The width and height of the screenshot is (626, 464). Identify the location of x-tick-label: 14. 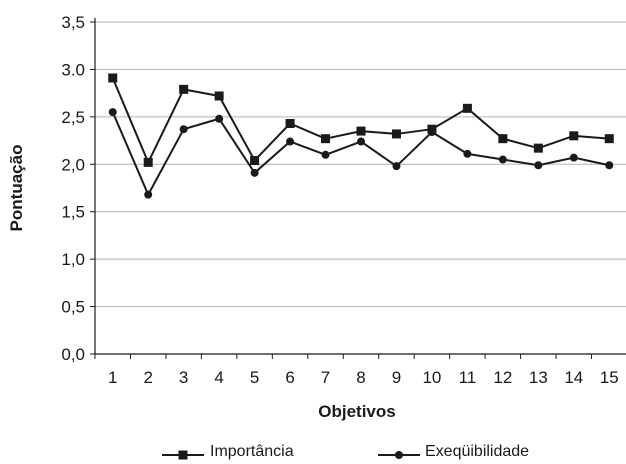
(573, 377).